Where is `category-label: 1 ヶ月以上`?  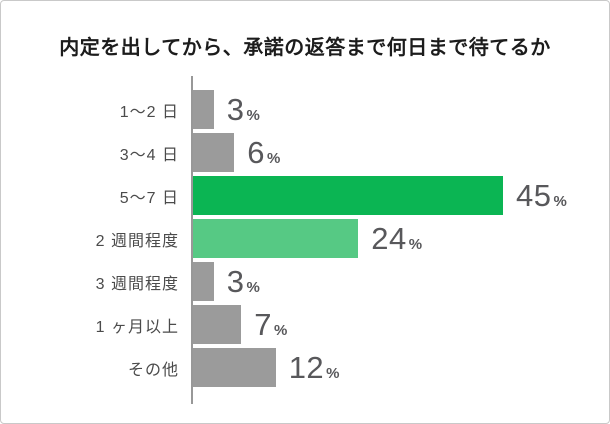 category-label: 1 ヶ月以上 is located at coordinates (137, 327).